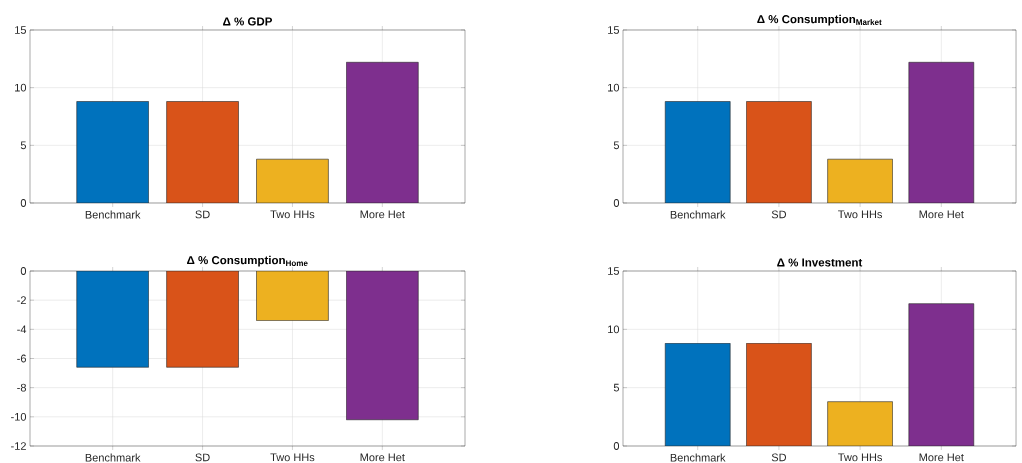 Image resolution: width=1022 pixels, height=463 pixels. What do you see at coordinates (22, 329) in the screenshot?
I see `y-tick-label: -4` at bounding box center [22, 329].